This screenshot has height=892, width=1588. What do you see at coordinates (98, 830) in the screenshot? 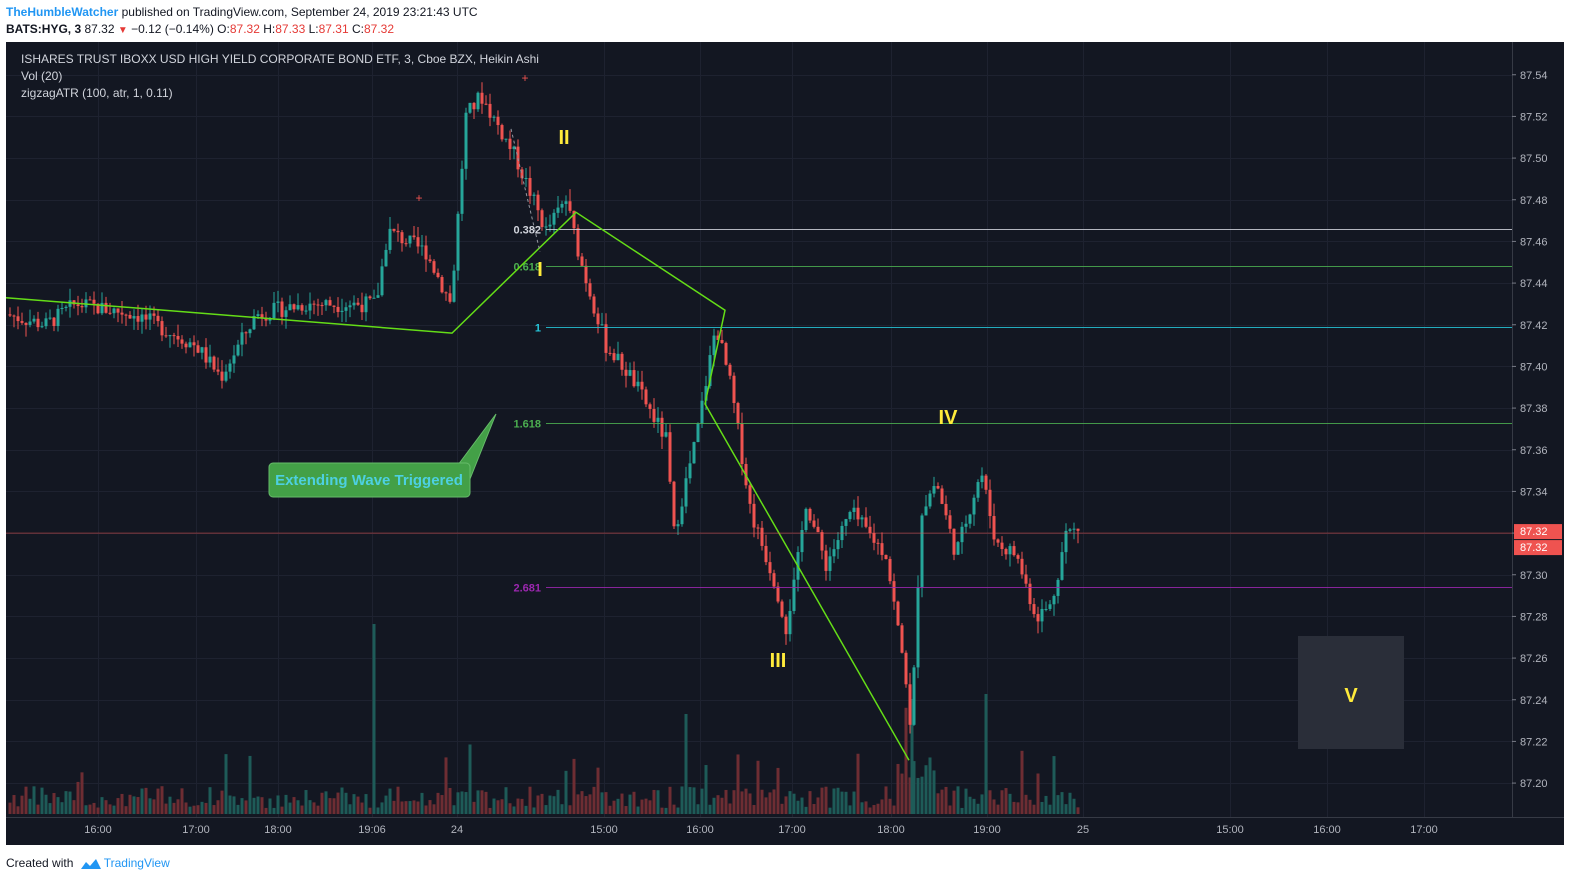
I see `time-label-0: 16:00` at bounding box center [98, 830].